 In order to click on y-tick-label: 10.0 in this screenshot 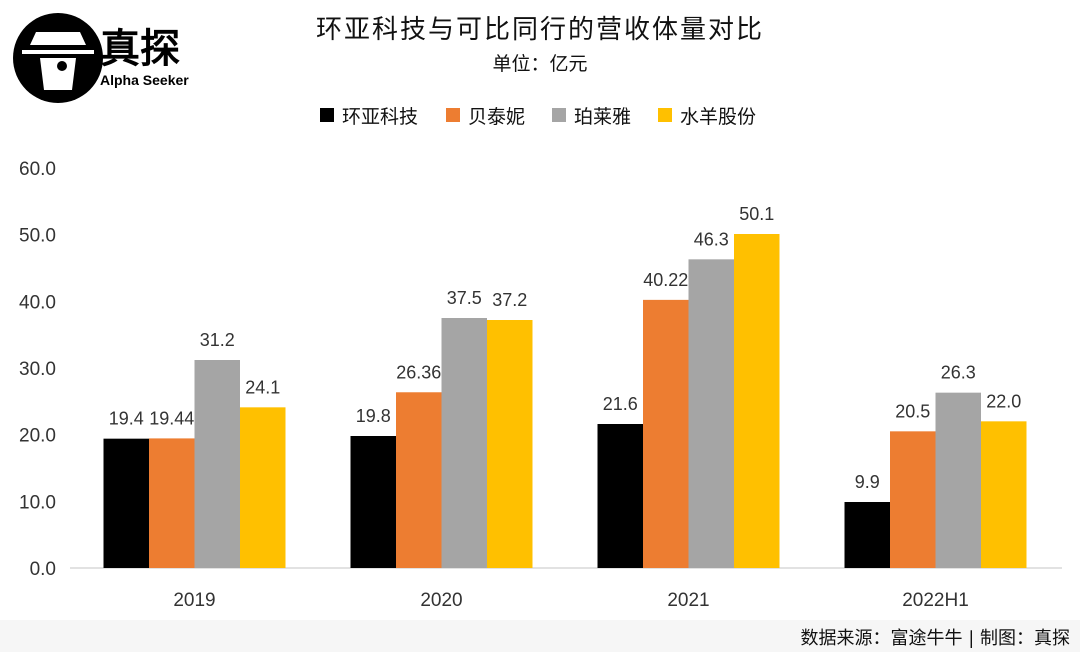, I will do `click(37, 502)`.